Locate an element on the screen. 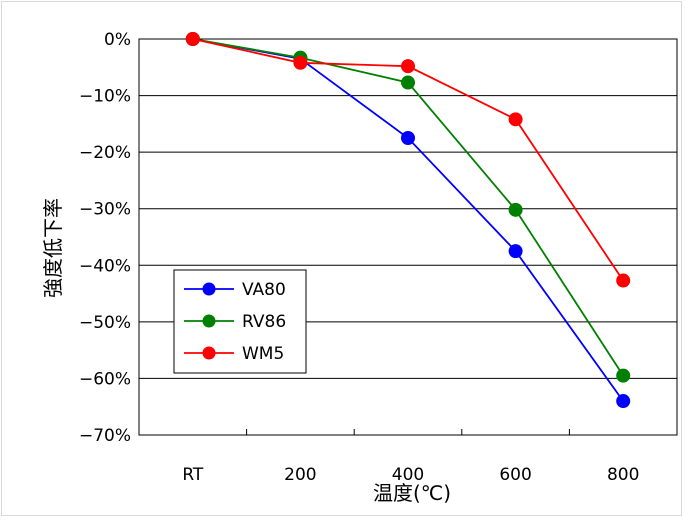 The width and height of the screenshot is (685, 522). y-tick-label: −20% is located at coordinates (105, 153).